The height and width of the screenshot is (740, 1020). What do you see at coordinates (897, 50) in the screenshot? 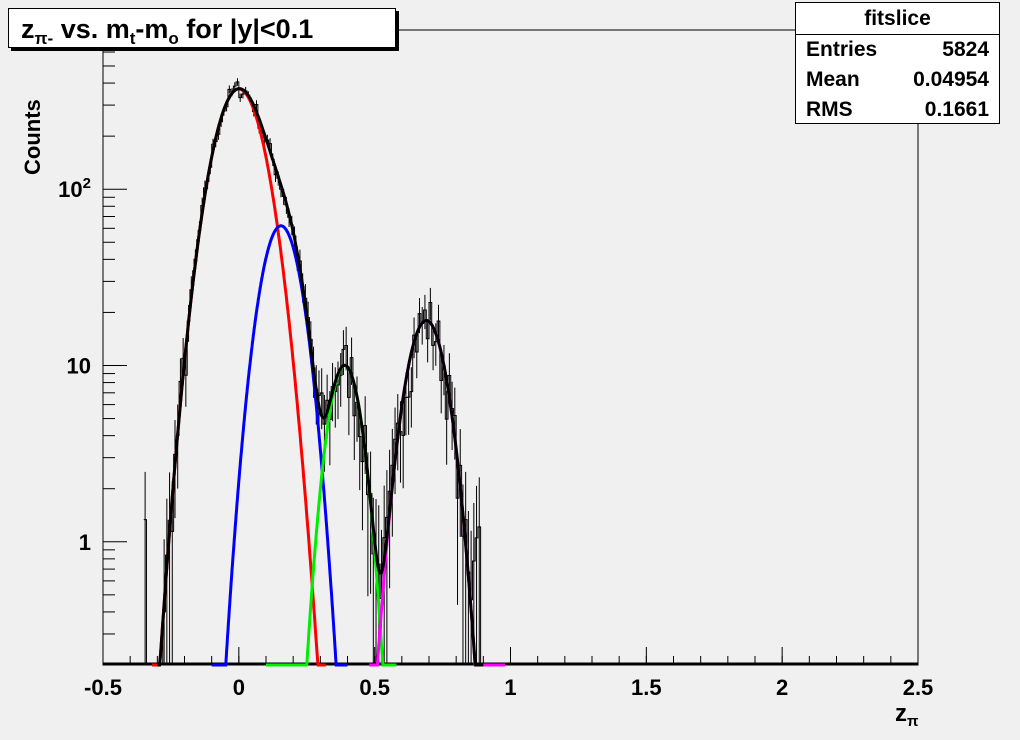
I see `stats-row-entries: Entries 5824` at bounding box center [897, 50].